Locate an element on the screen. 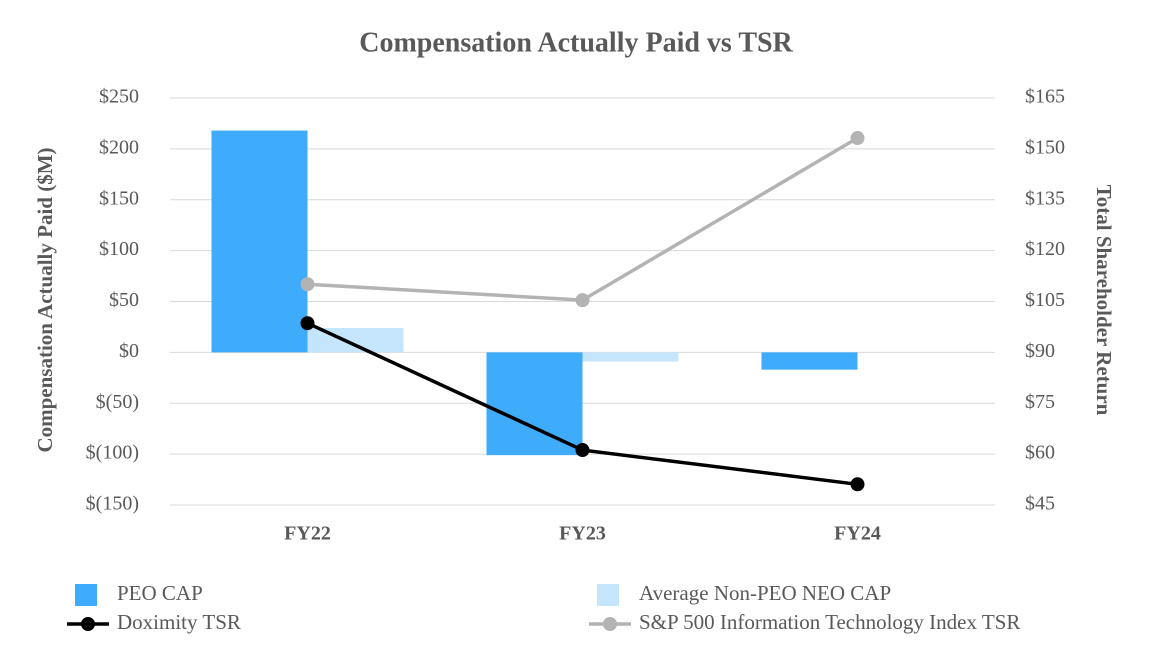  legend-label: S&P 500 Information Technology Index TSR is located at coordinates (829, 622).